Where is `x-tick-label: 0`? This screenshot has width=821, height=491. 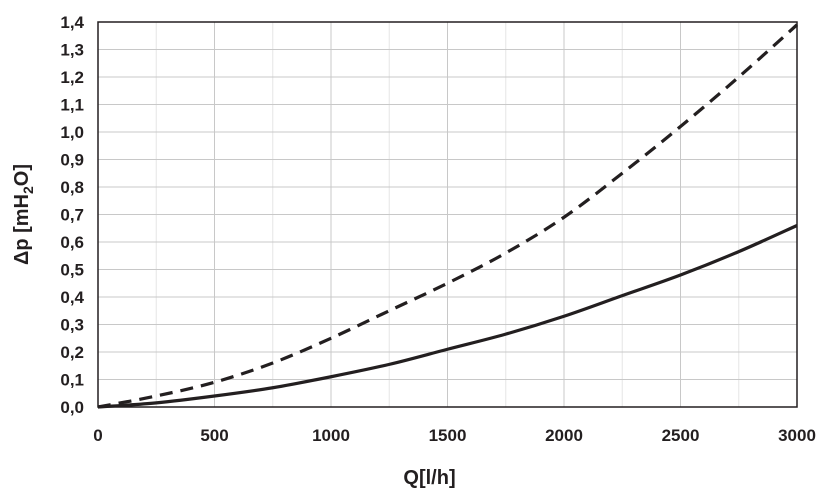
x-tick-label: 0 is located at coordinates (97, 435).